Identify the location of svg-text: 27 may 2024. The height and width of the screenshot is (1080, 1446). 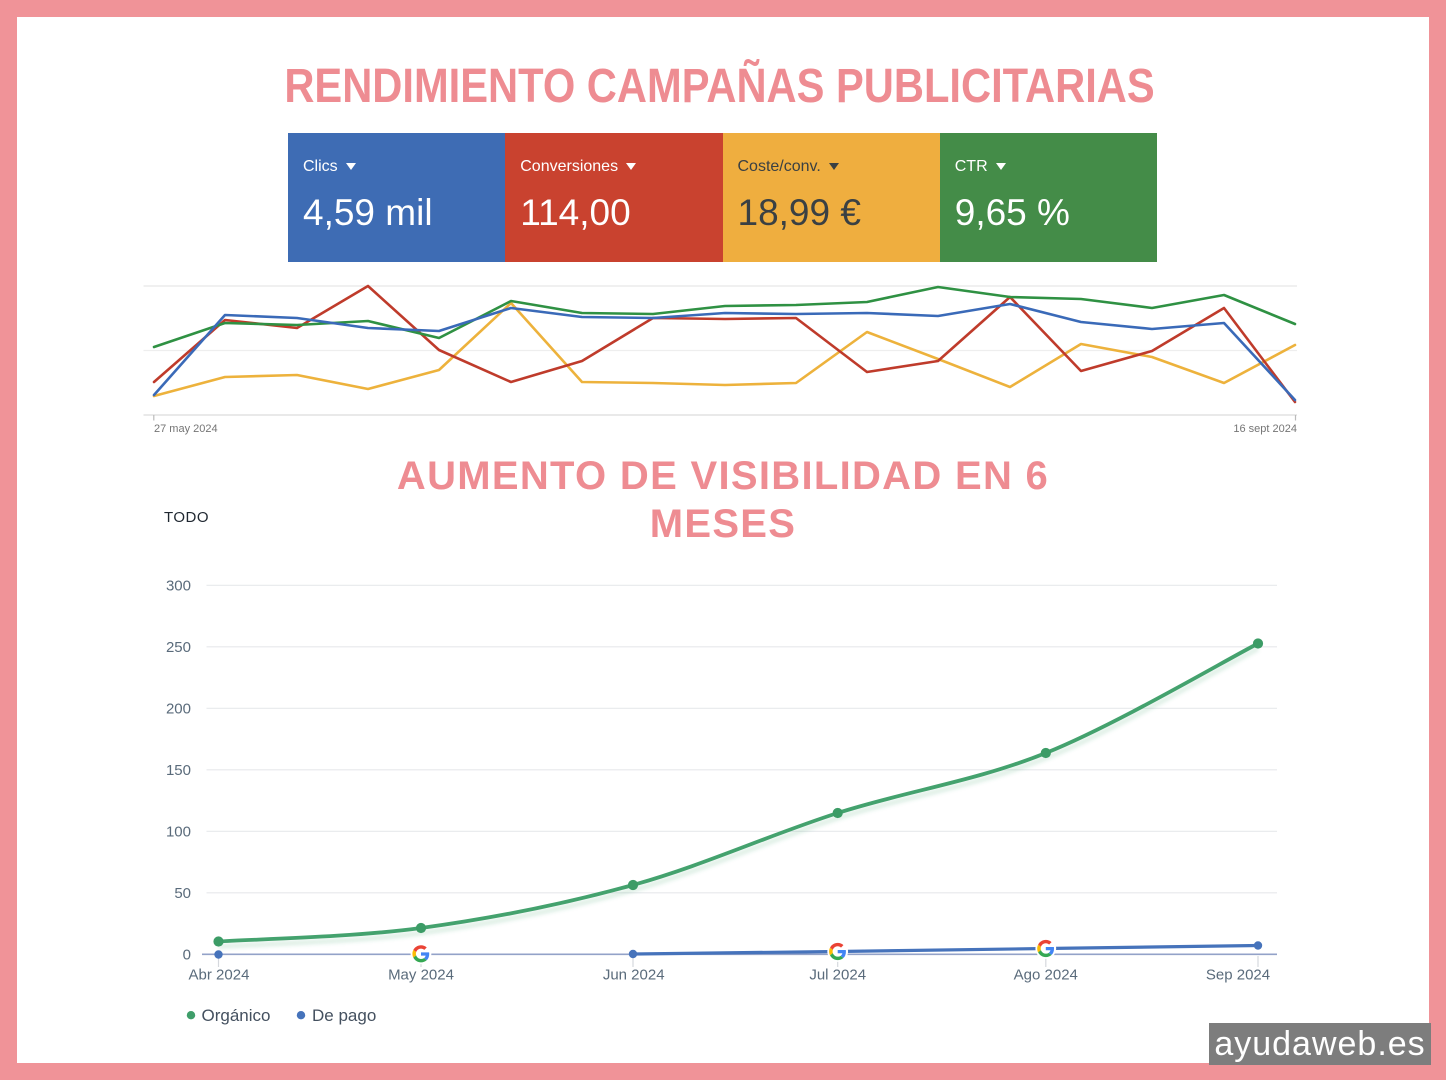
(186, 429).